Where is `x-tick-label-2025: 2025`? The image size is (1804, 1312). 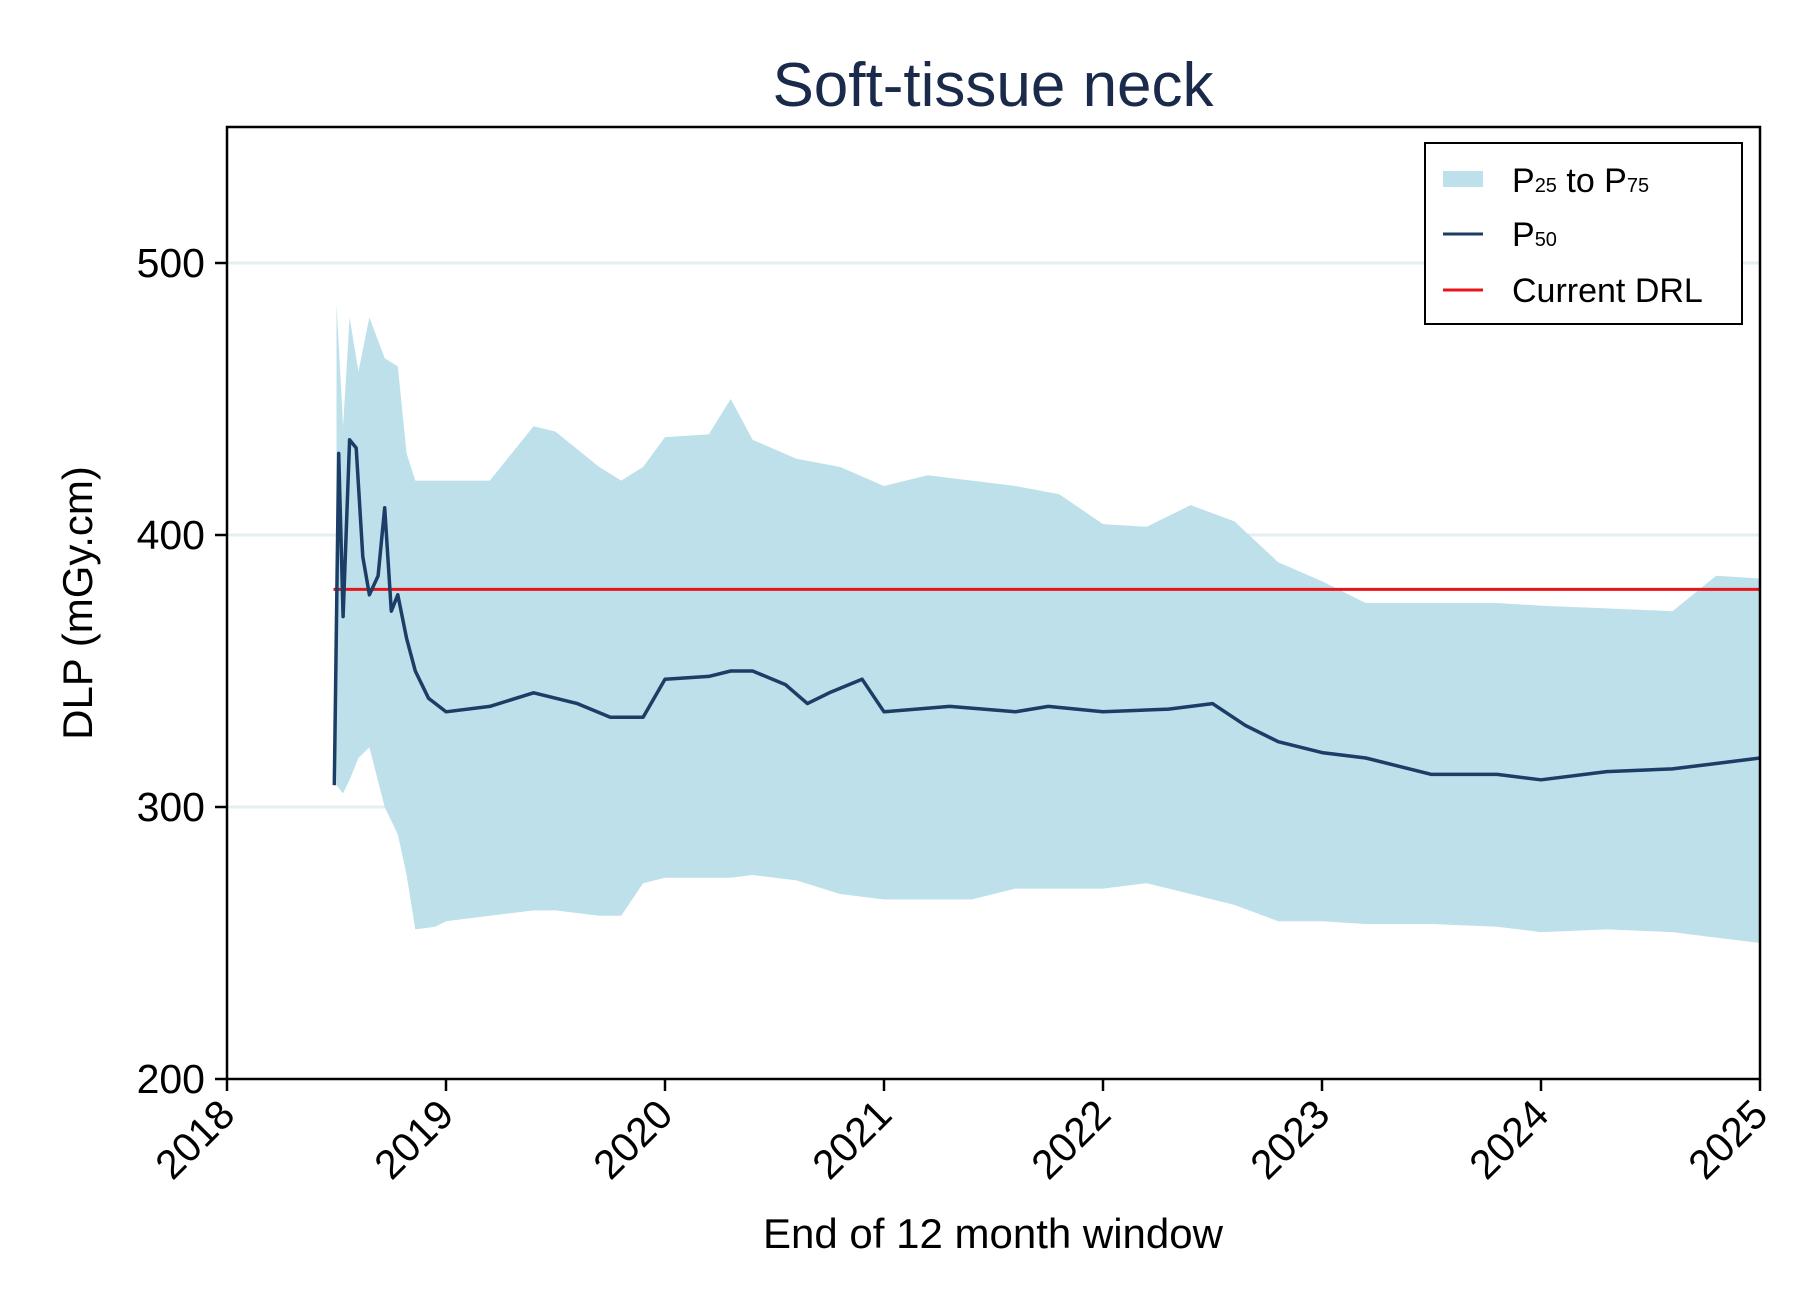 x-tick-label-2025: 2025 is located at coordinates (1727, 1139).